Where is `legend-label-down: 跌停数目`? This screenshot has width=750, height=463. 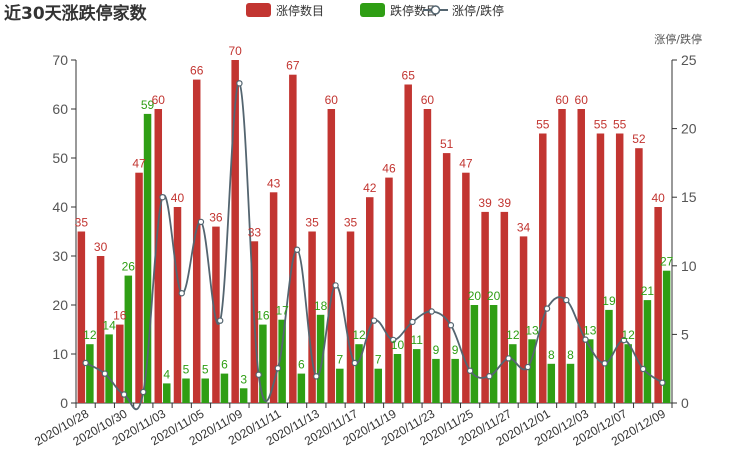 legend-label-down: 跌停数目 is located at coordinates (414, 10).